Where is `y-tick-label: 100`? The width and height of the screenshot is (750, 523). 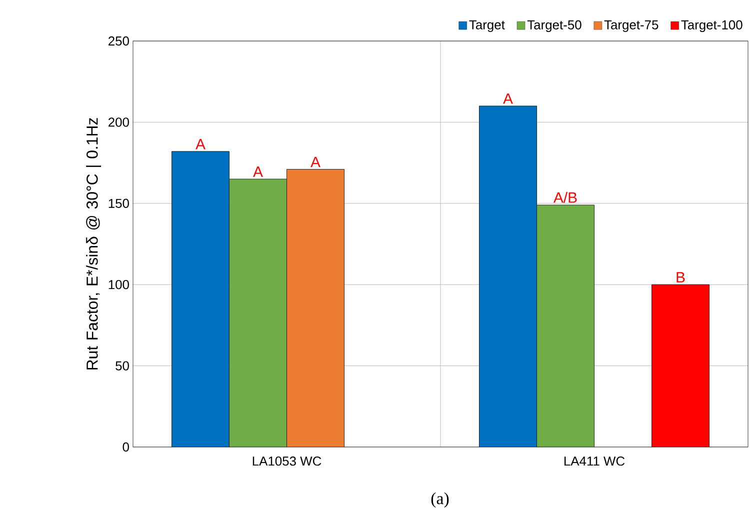
y-tick-label: 100 is located at coordinates (118, 285).